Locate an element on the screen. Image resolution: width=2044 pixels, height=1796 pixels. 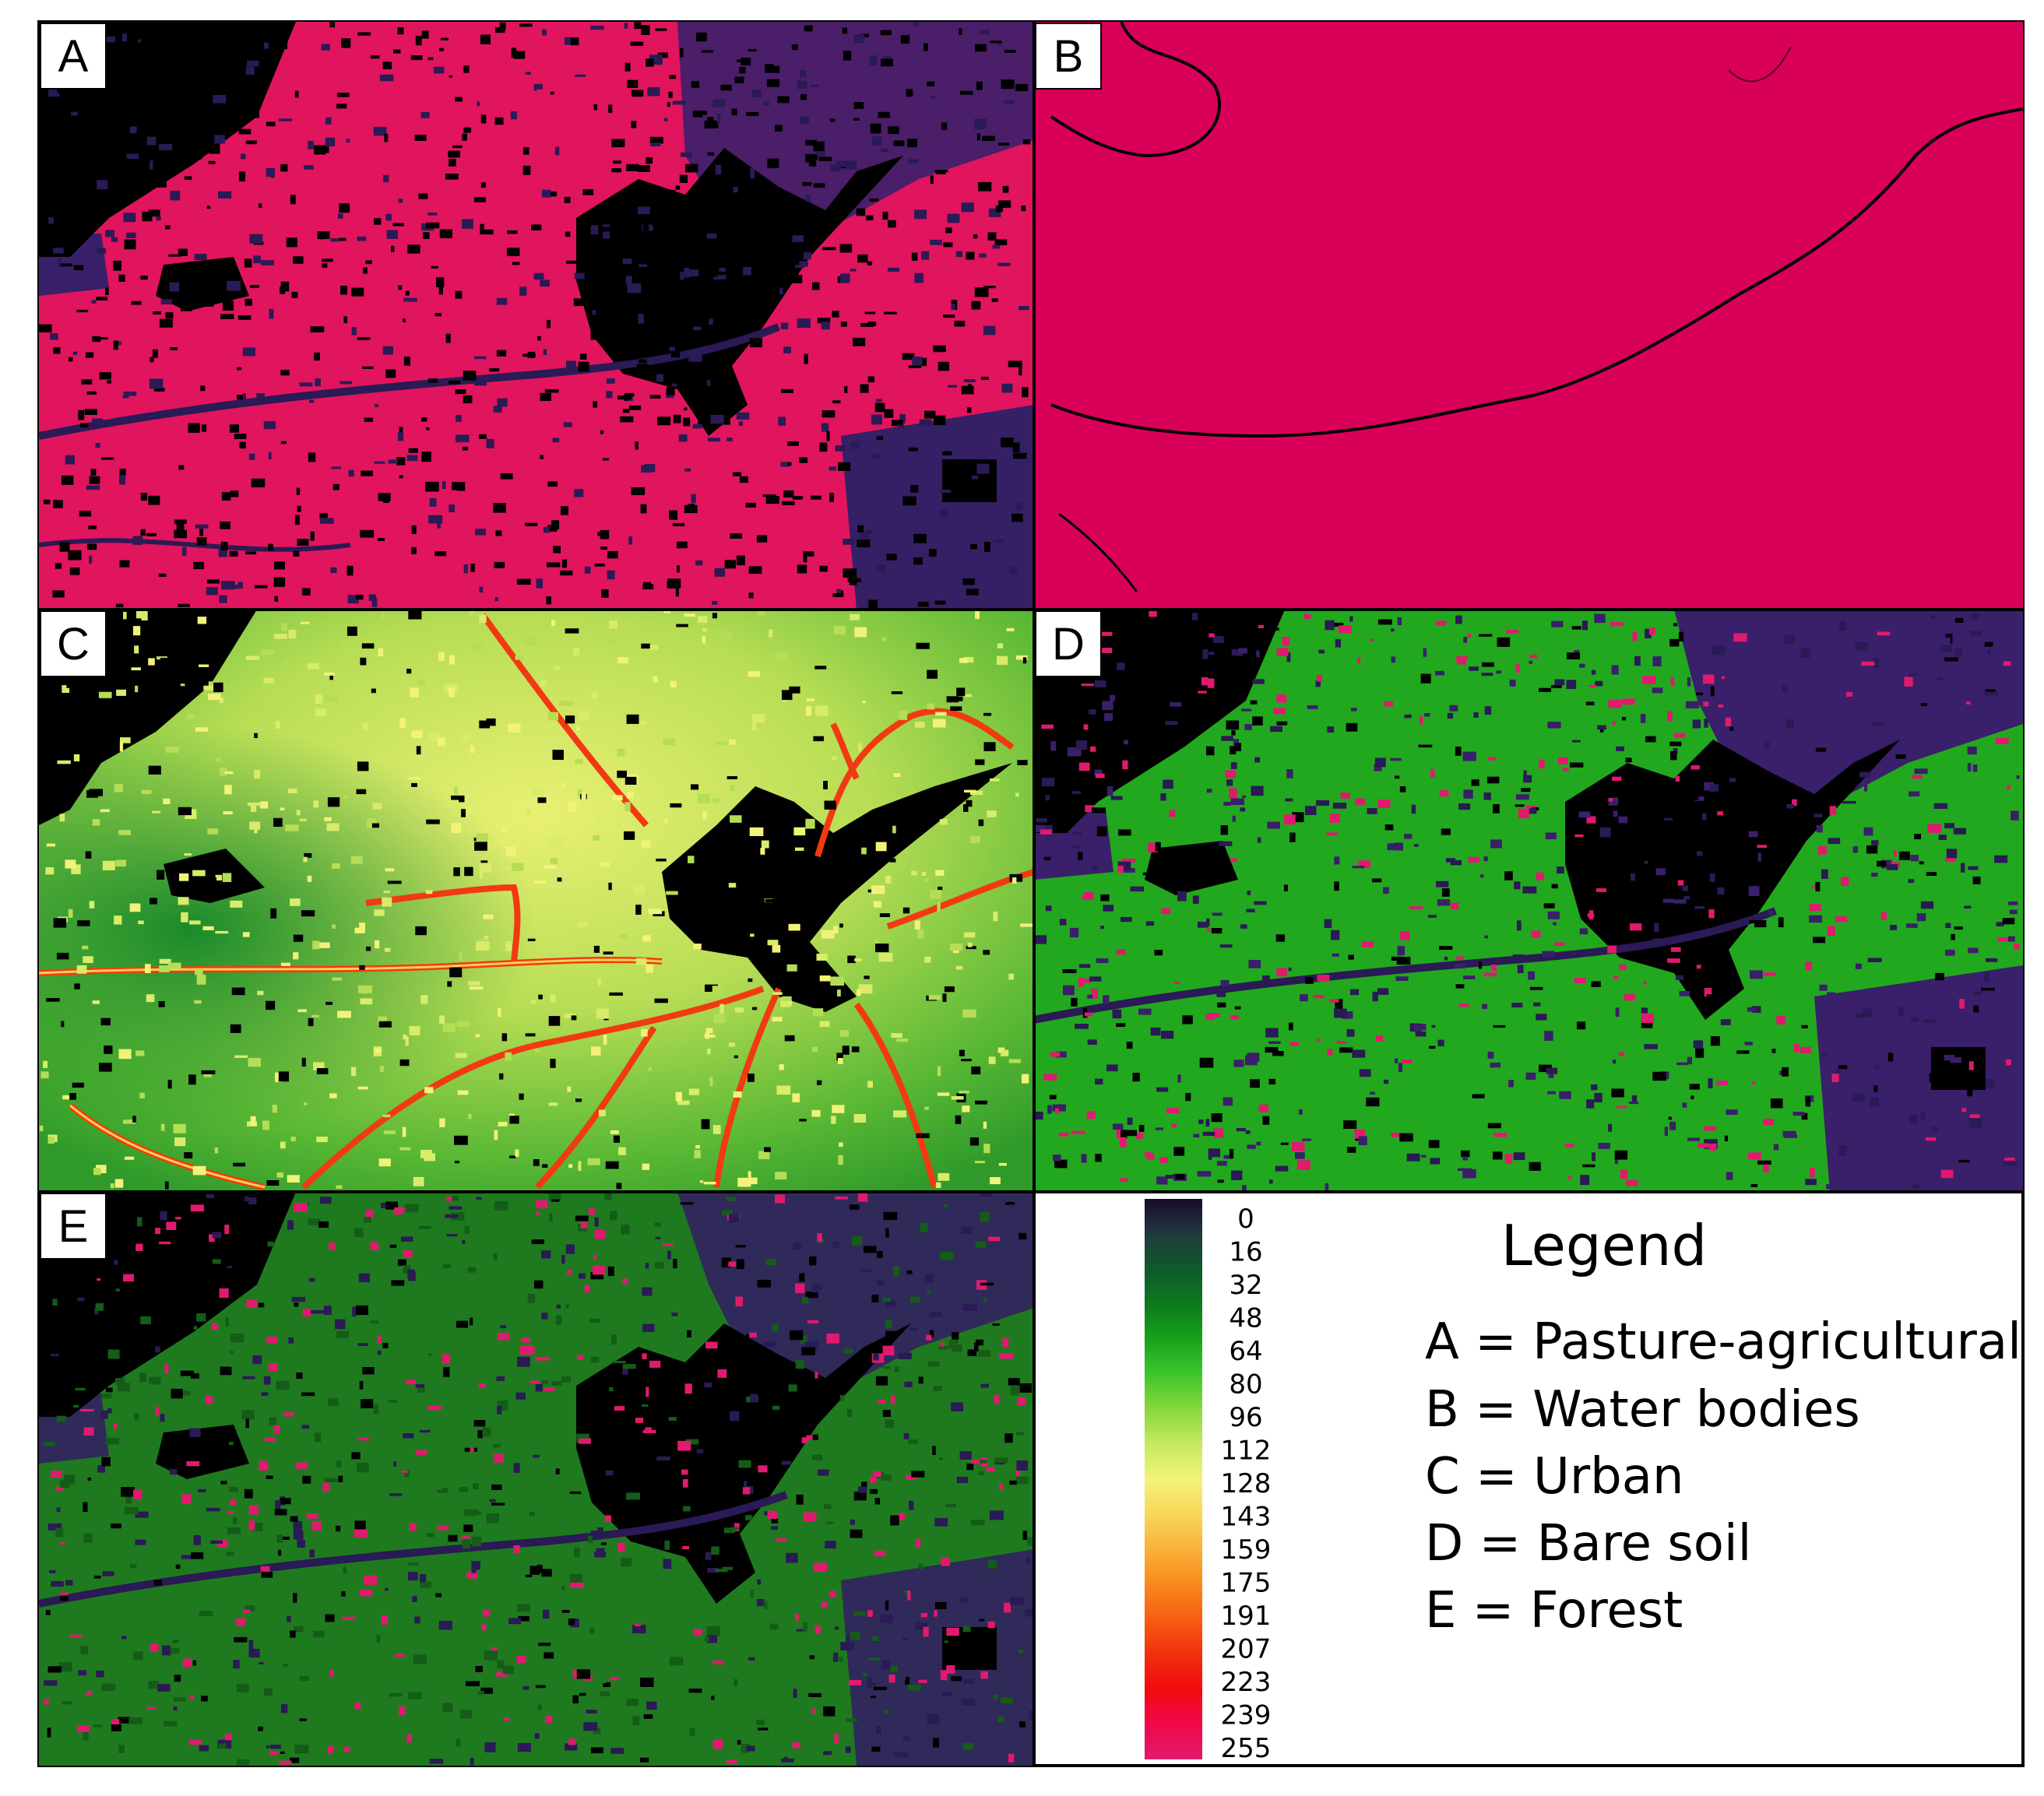
panel-a-label: A is located at coordinates (73, 56).